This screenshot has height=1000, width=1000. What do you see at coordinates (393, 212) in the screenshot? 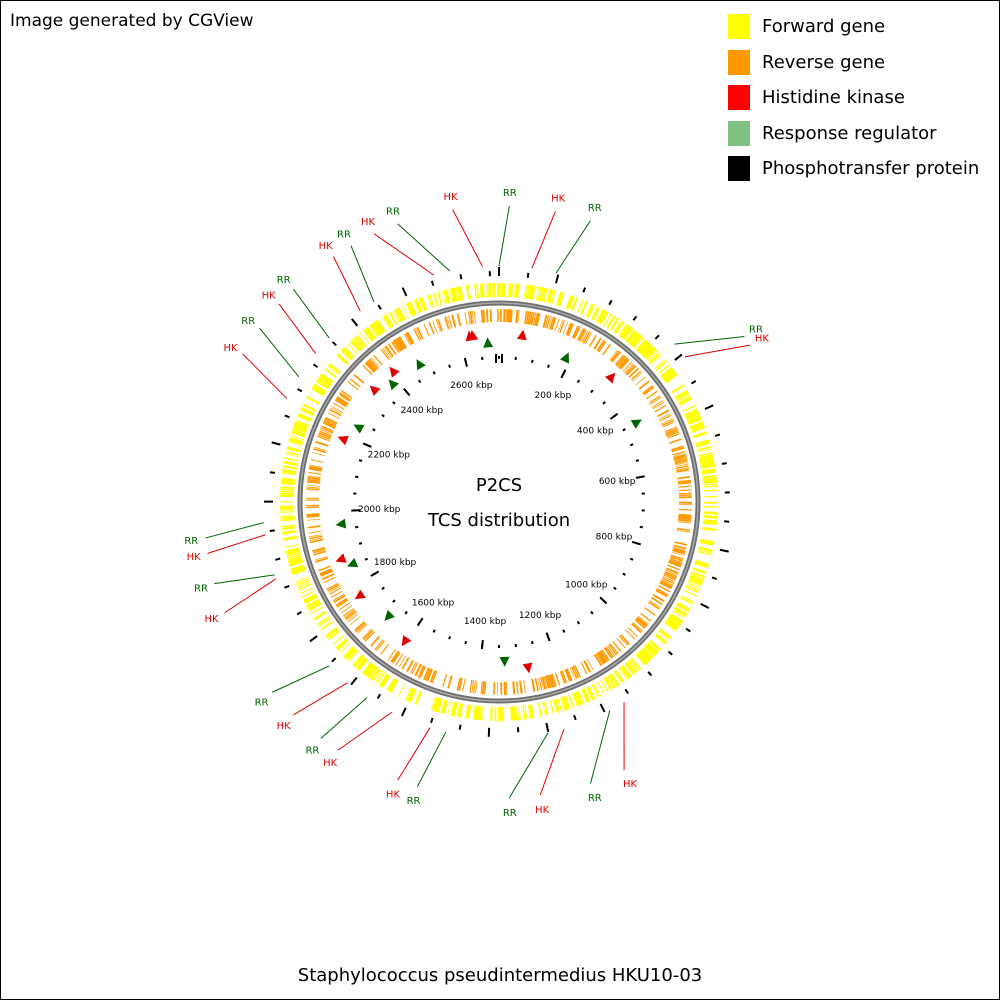
I see `callout-label: RR` at bounding box center [393, 212].